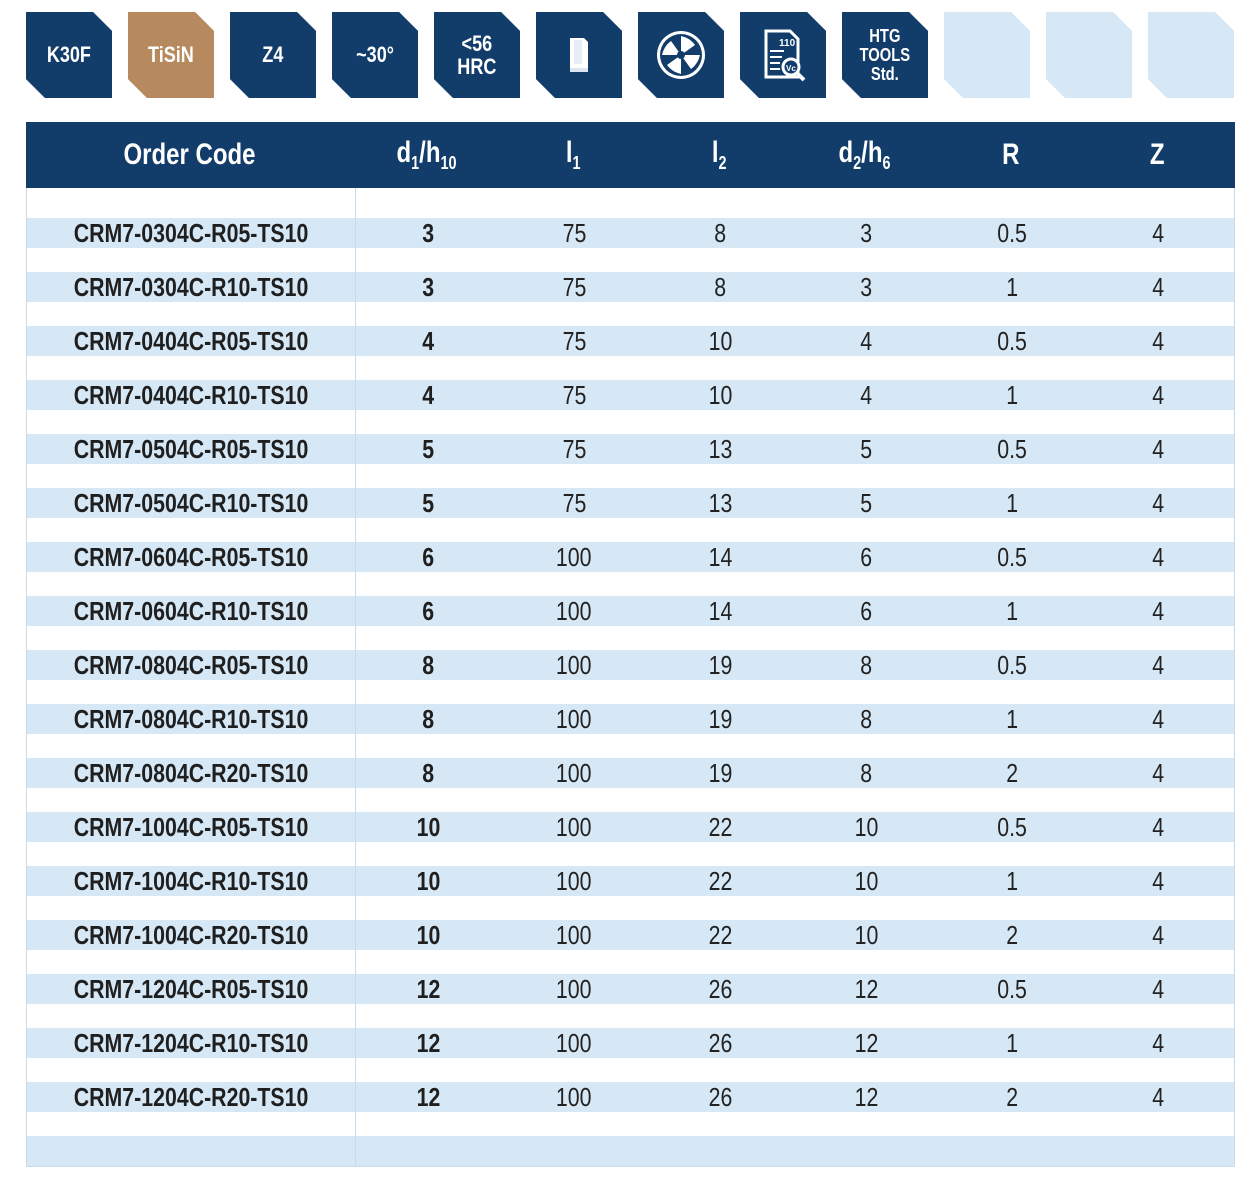 This screenshot has width=1252, height=1185. Describe the element at coordinates (787, 43) in the screenshot. I see `cutting-speed-value: 110` at that location.